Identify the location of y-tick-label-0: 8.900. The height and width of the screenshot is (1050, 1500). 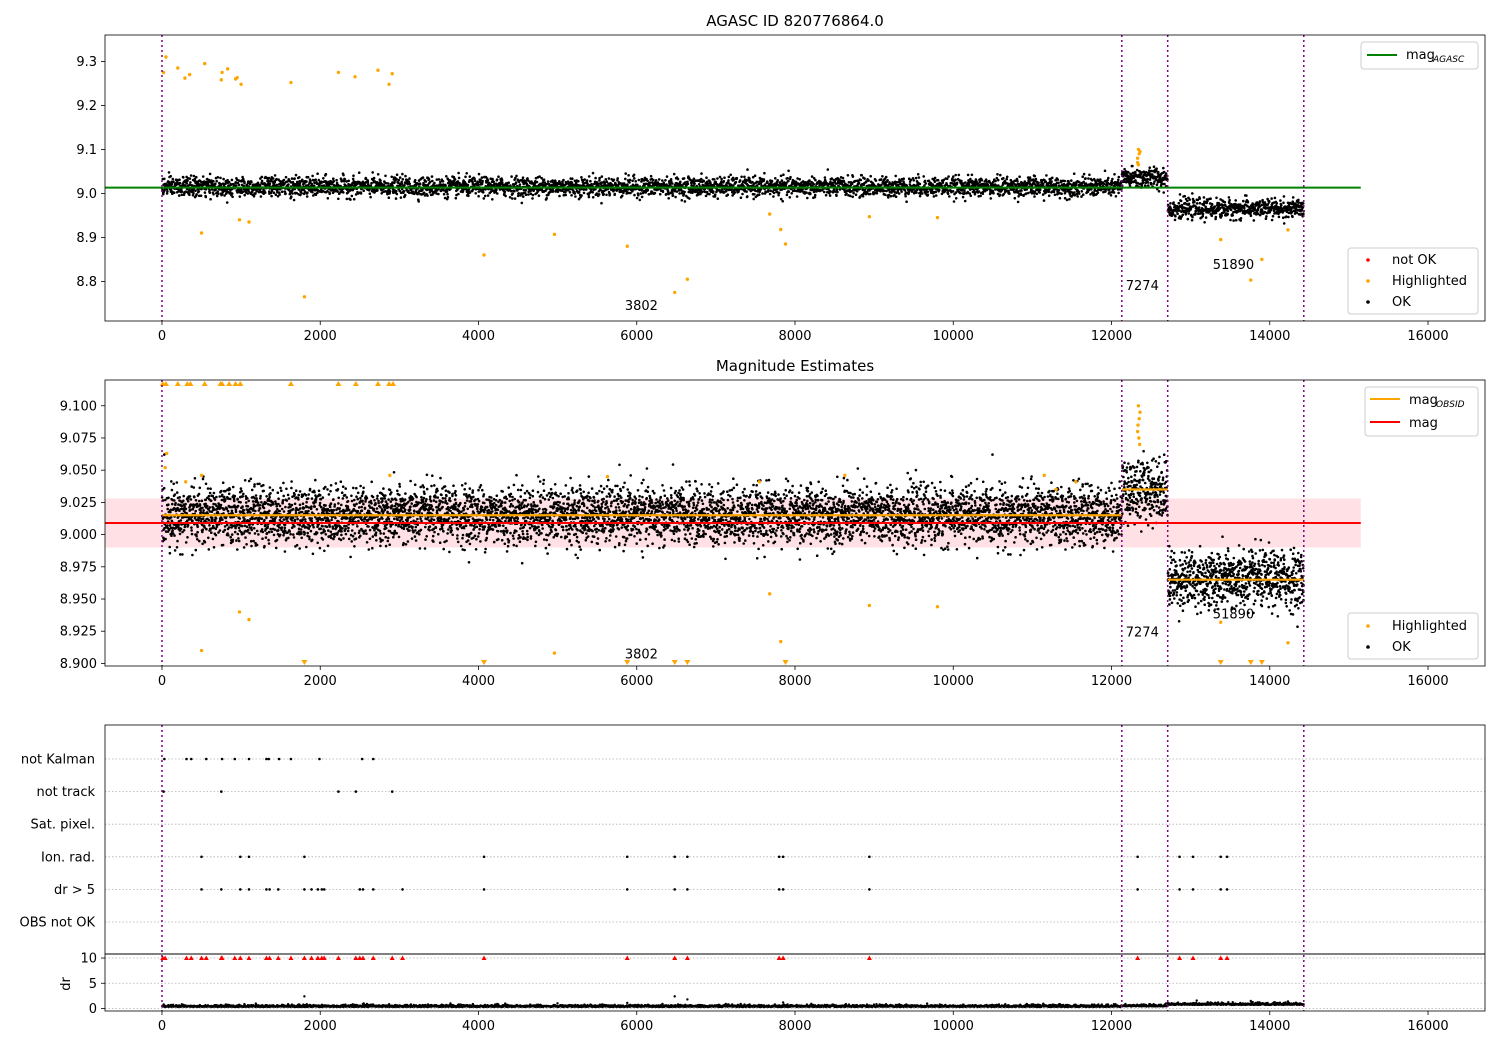
(78, 664).